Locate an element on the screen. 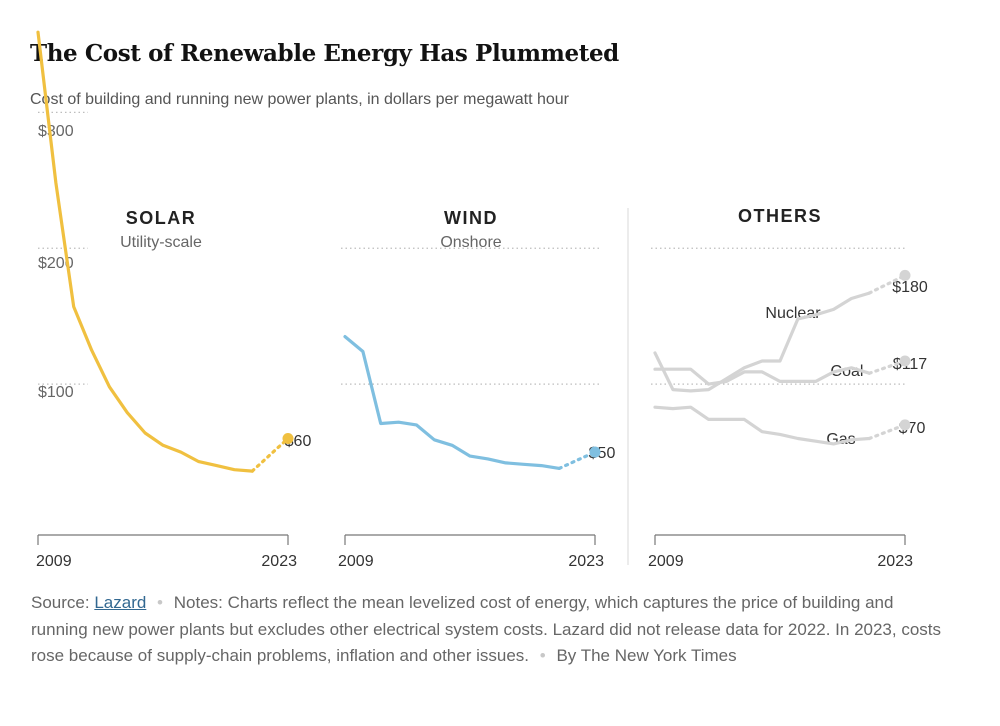 This screenshot has width=1000, height=726. others-panel-title: OTHERS is located at coordinates (780, 216).